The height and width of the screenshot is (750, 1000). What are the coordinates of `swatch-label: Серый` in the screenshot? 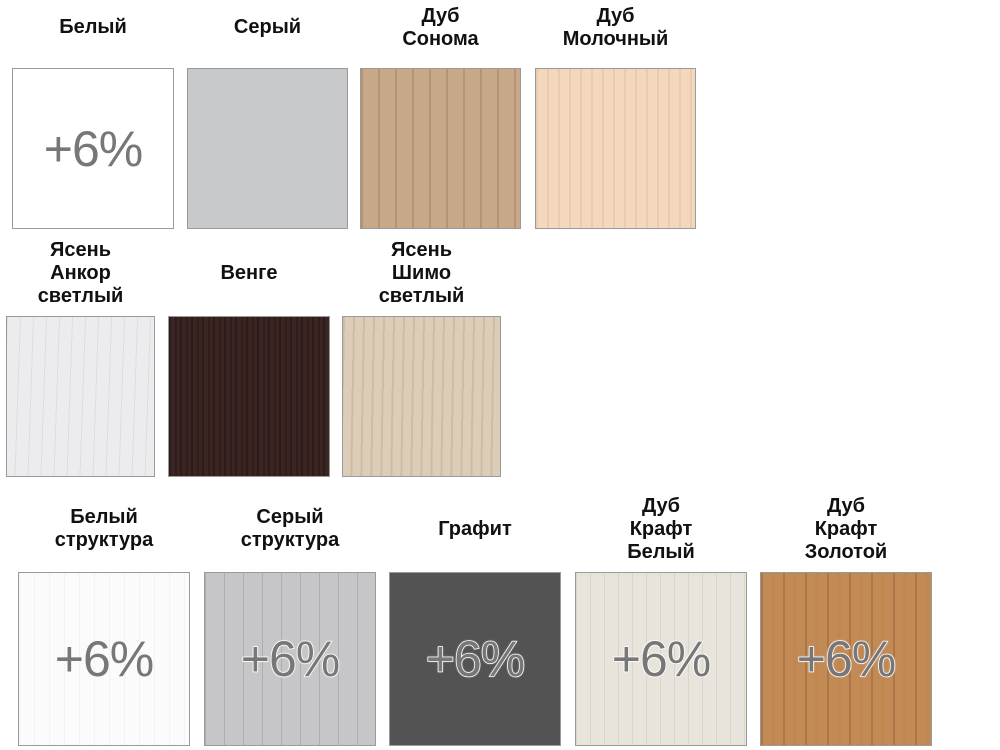 It's located at (267, 27).